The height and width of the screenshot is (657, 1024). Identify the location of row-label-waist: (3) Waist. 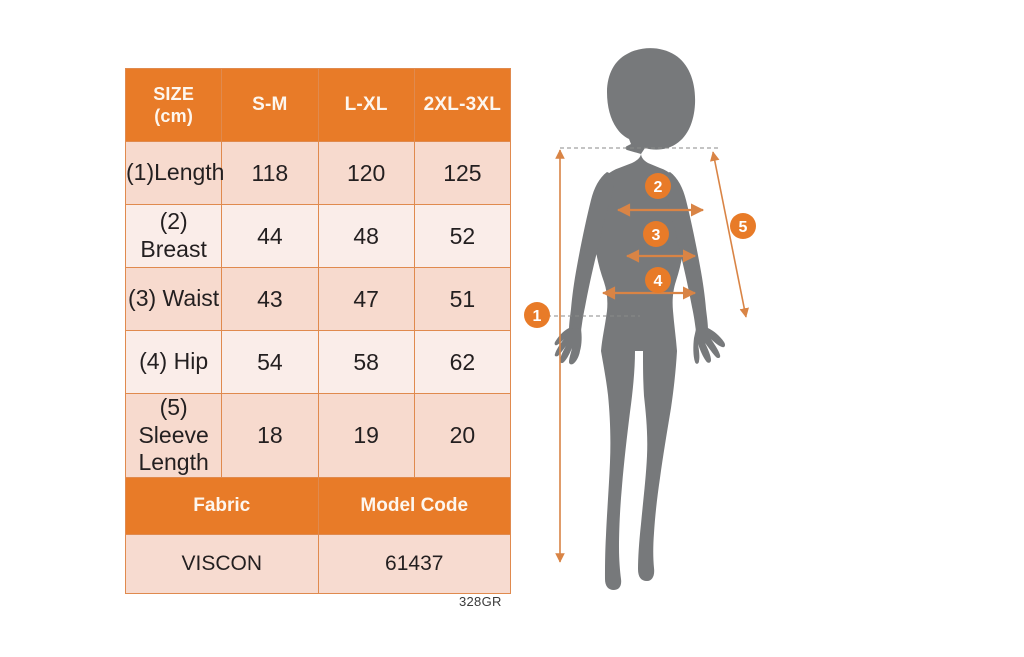
(173, 299).